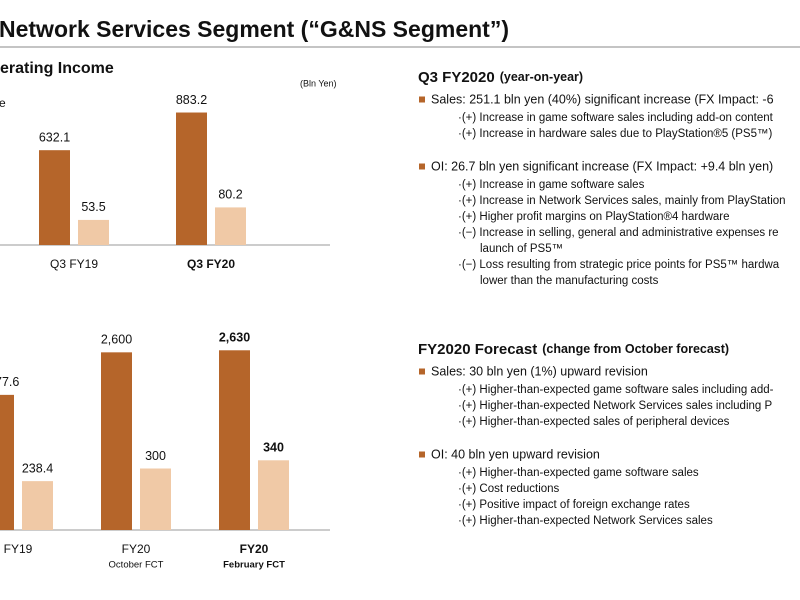  I want to click on sub-item: ·(+) Cost reductions, so click(509, 489).